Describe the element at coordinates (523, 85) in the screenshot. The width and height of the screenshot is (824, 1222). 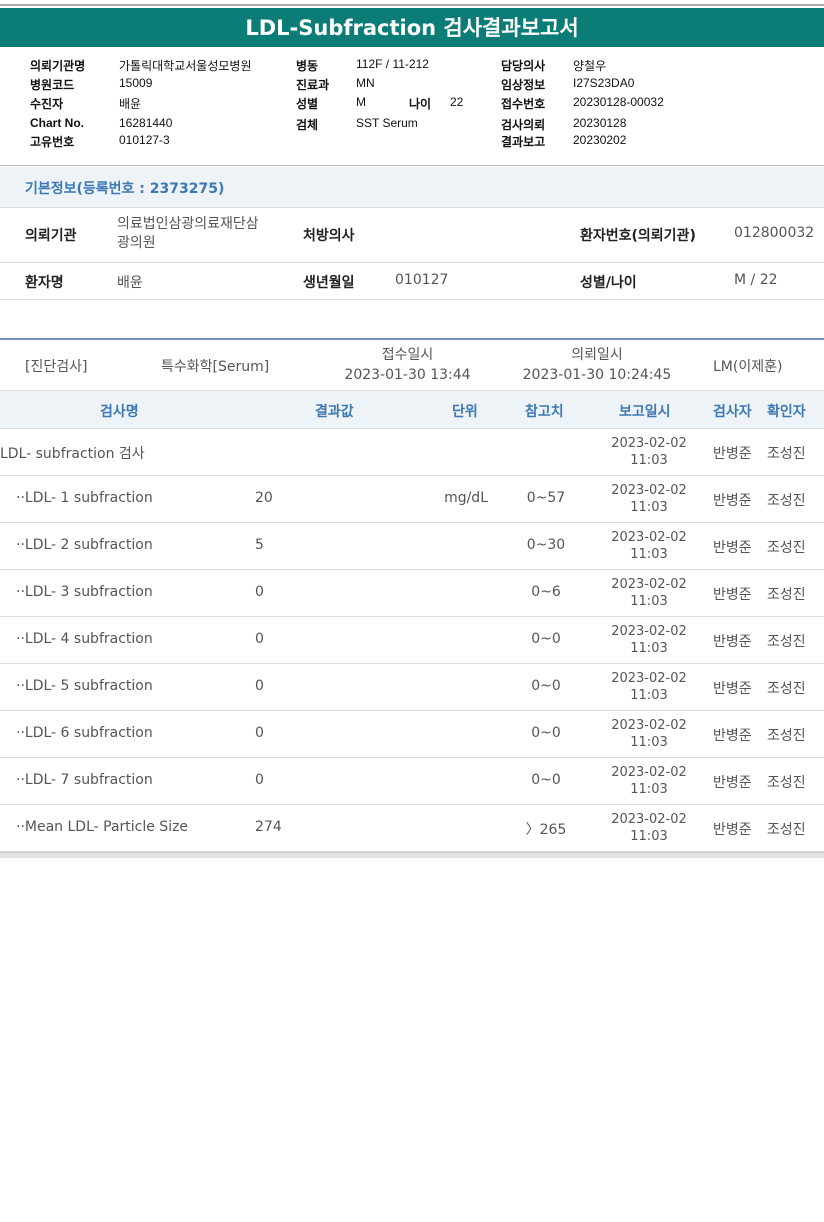
I see `header-label: 임상정보` at that location.